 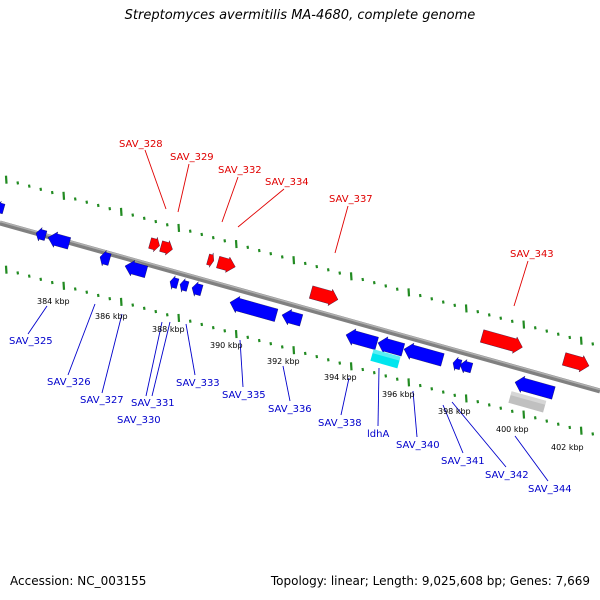 What do you see at coordinates (102, 400) in the screenshot?
I see `gene-label: SAV_327` at bounding box center [102, 400].